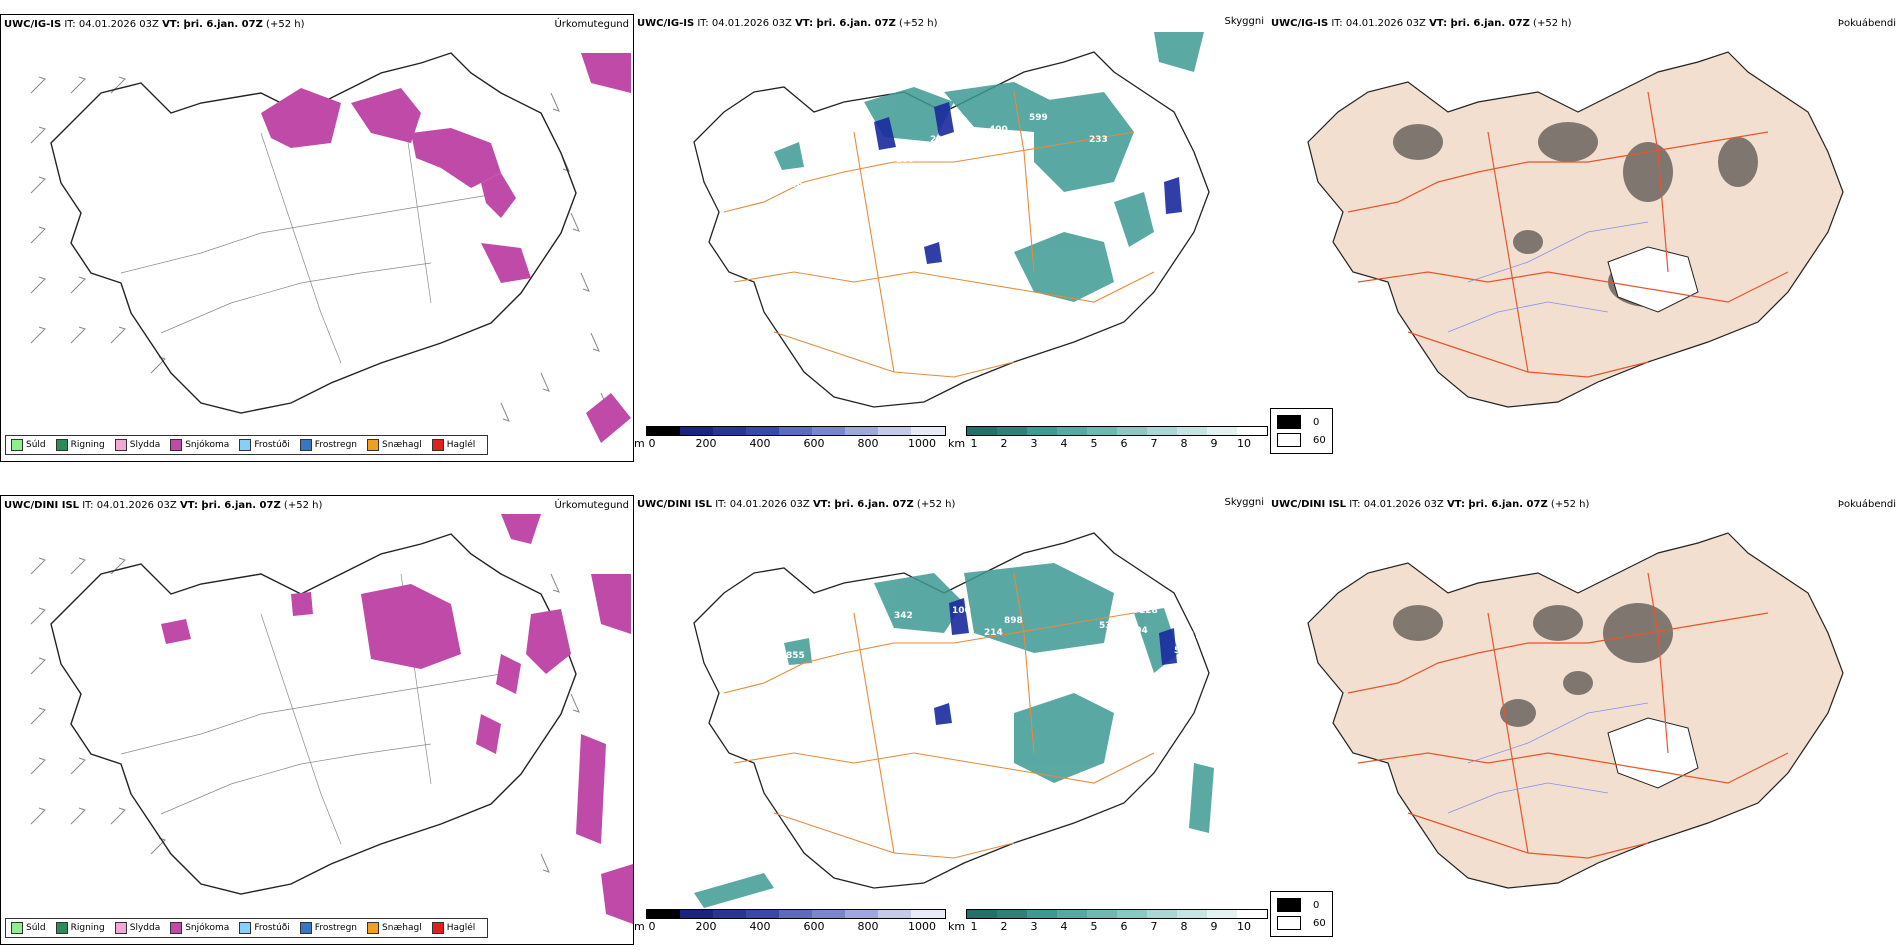  What do you see at coordinates (998, 130) in the screenshot?
I see `height-label: 400` at bounding box center [998, 130].